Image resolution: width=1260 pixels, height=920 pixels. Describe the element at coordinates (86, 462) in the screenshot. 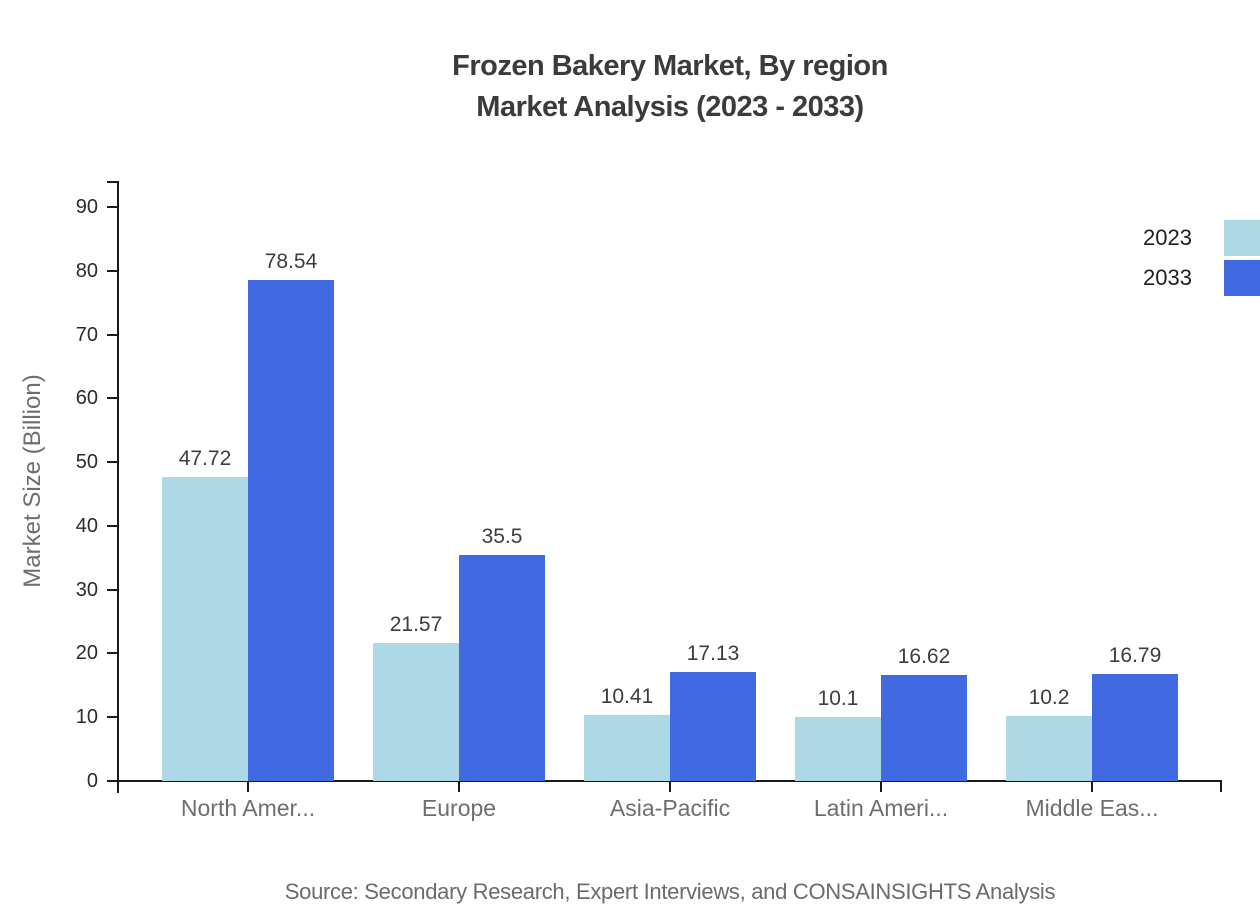

I see `y-tick-label: 50` at that location.